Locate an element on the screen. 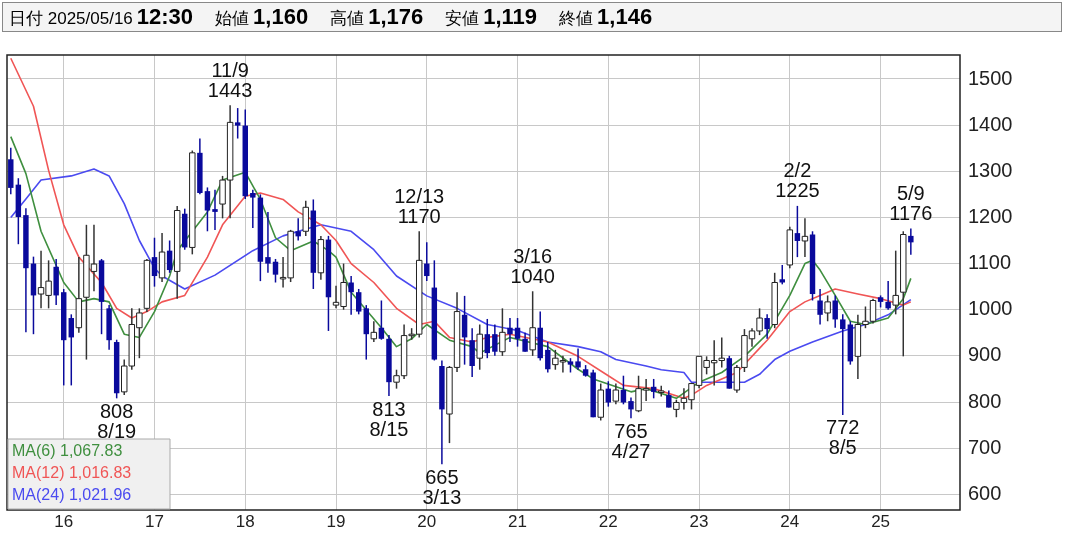 This screenshot has height=533, width=1070. text: MA(24) 1,021.96 is located at coordinates (72, 495).